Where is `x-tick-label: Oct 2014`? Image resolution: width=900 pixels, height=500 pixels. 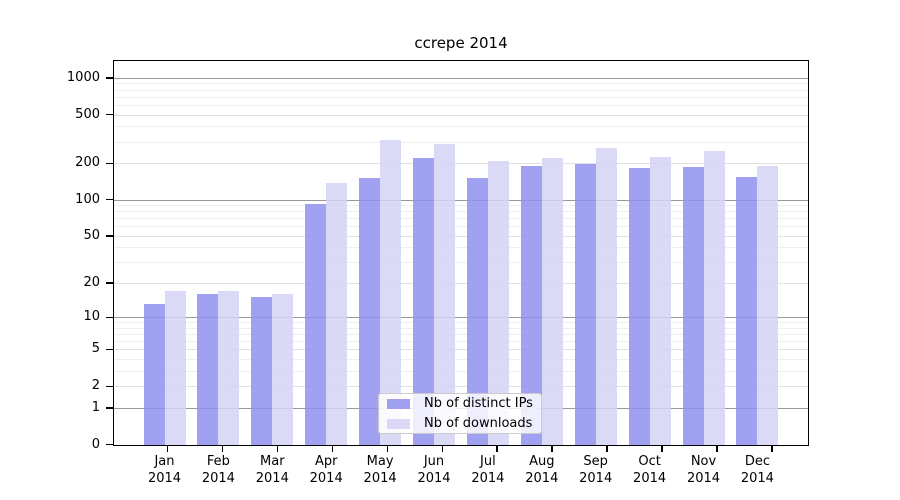 x-tick-label: Oct 2014 is located at coordinates (650, 470).